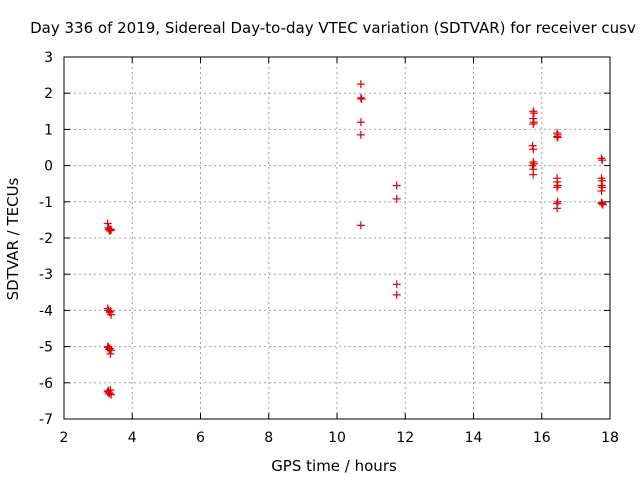 Image resolution: width=640 pixels, height=480 pixels. What do you see at coordinates (474, 438) in the screenshot?
I see `x-tick-label: 14` at bounding box center [474, 438].